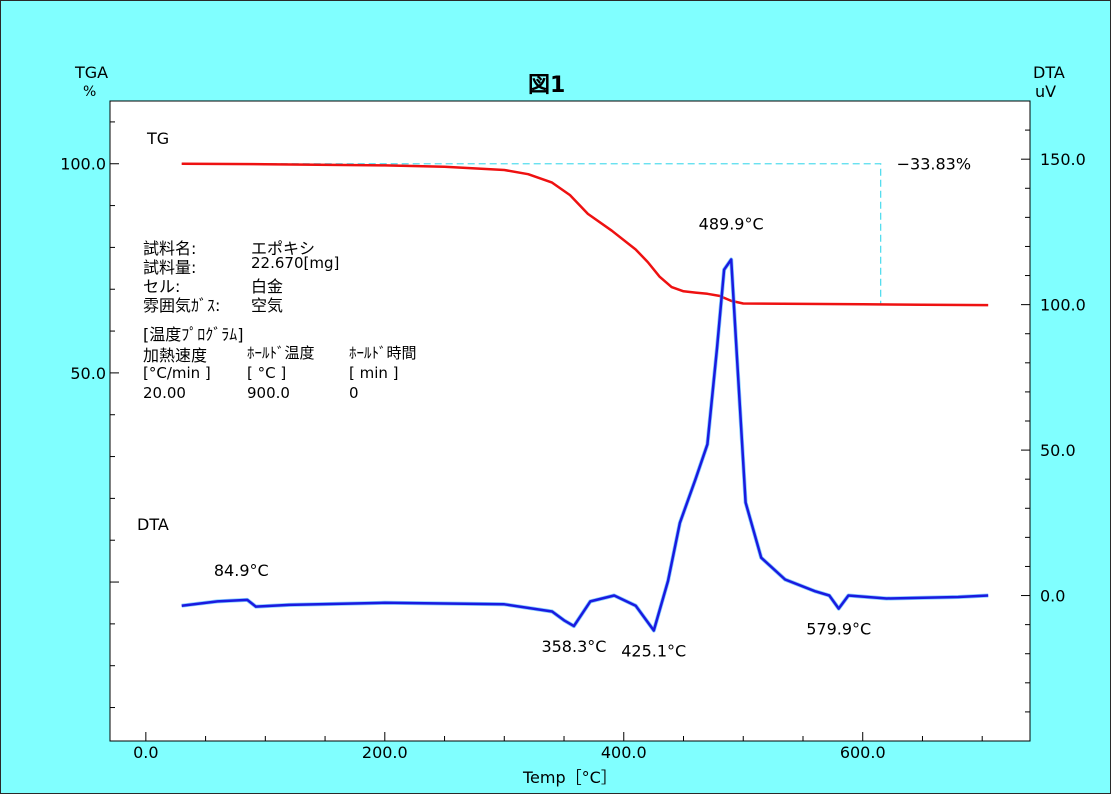 Image resolution: width=1111 pixels, height=794 pixels. I want to click on program-title: [温度ﾌﾟﾛｸﾞﾗﾑ], so click(193, 334).